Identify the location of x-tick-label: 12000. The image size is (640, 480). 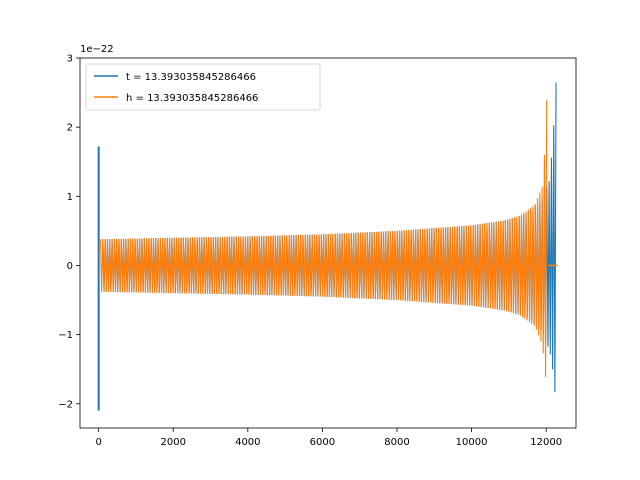
(546, 442).